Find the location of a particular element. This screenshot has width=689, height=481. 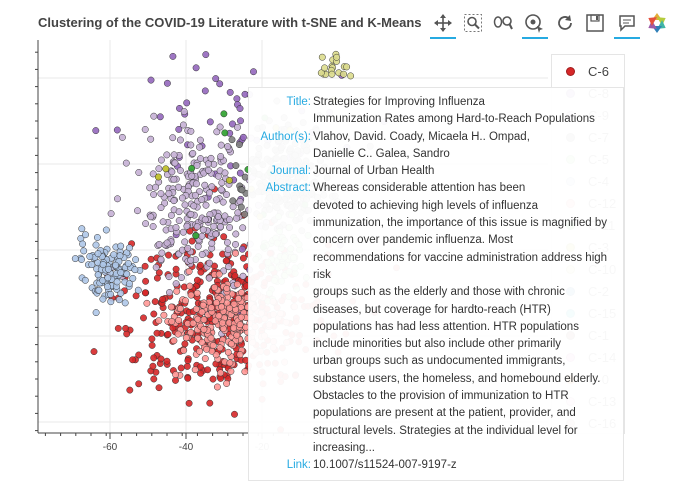

hover-icon is located at coordinates (627, 25).